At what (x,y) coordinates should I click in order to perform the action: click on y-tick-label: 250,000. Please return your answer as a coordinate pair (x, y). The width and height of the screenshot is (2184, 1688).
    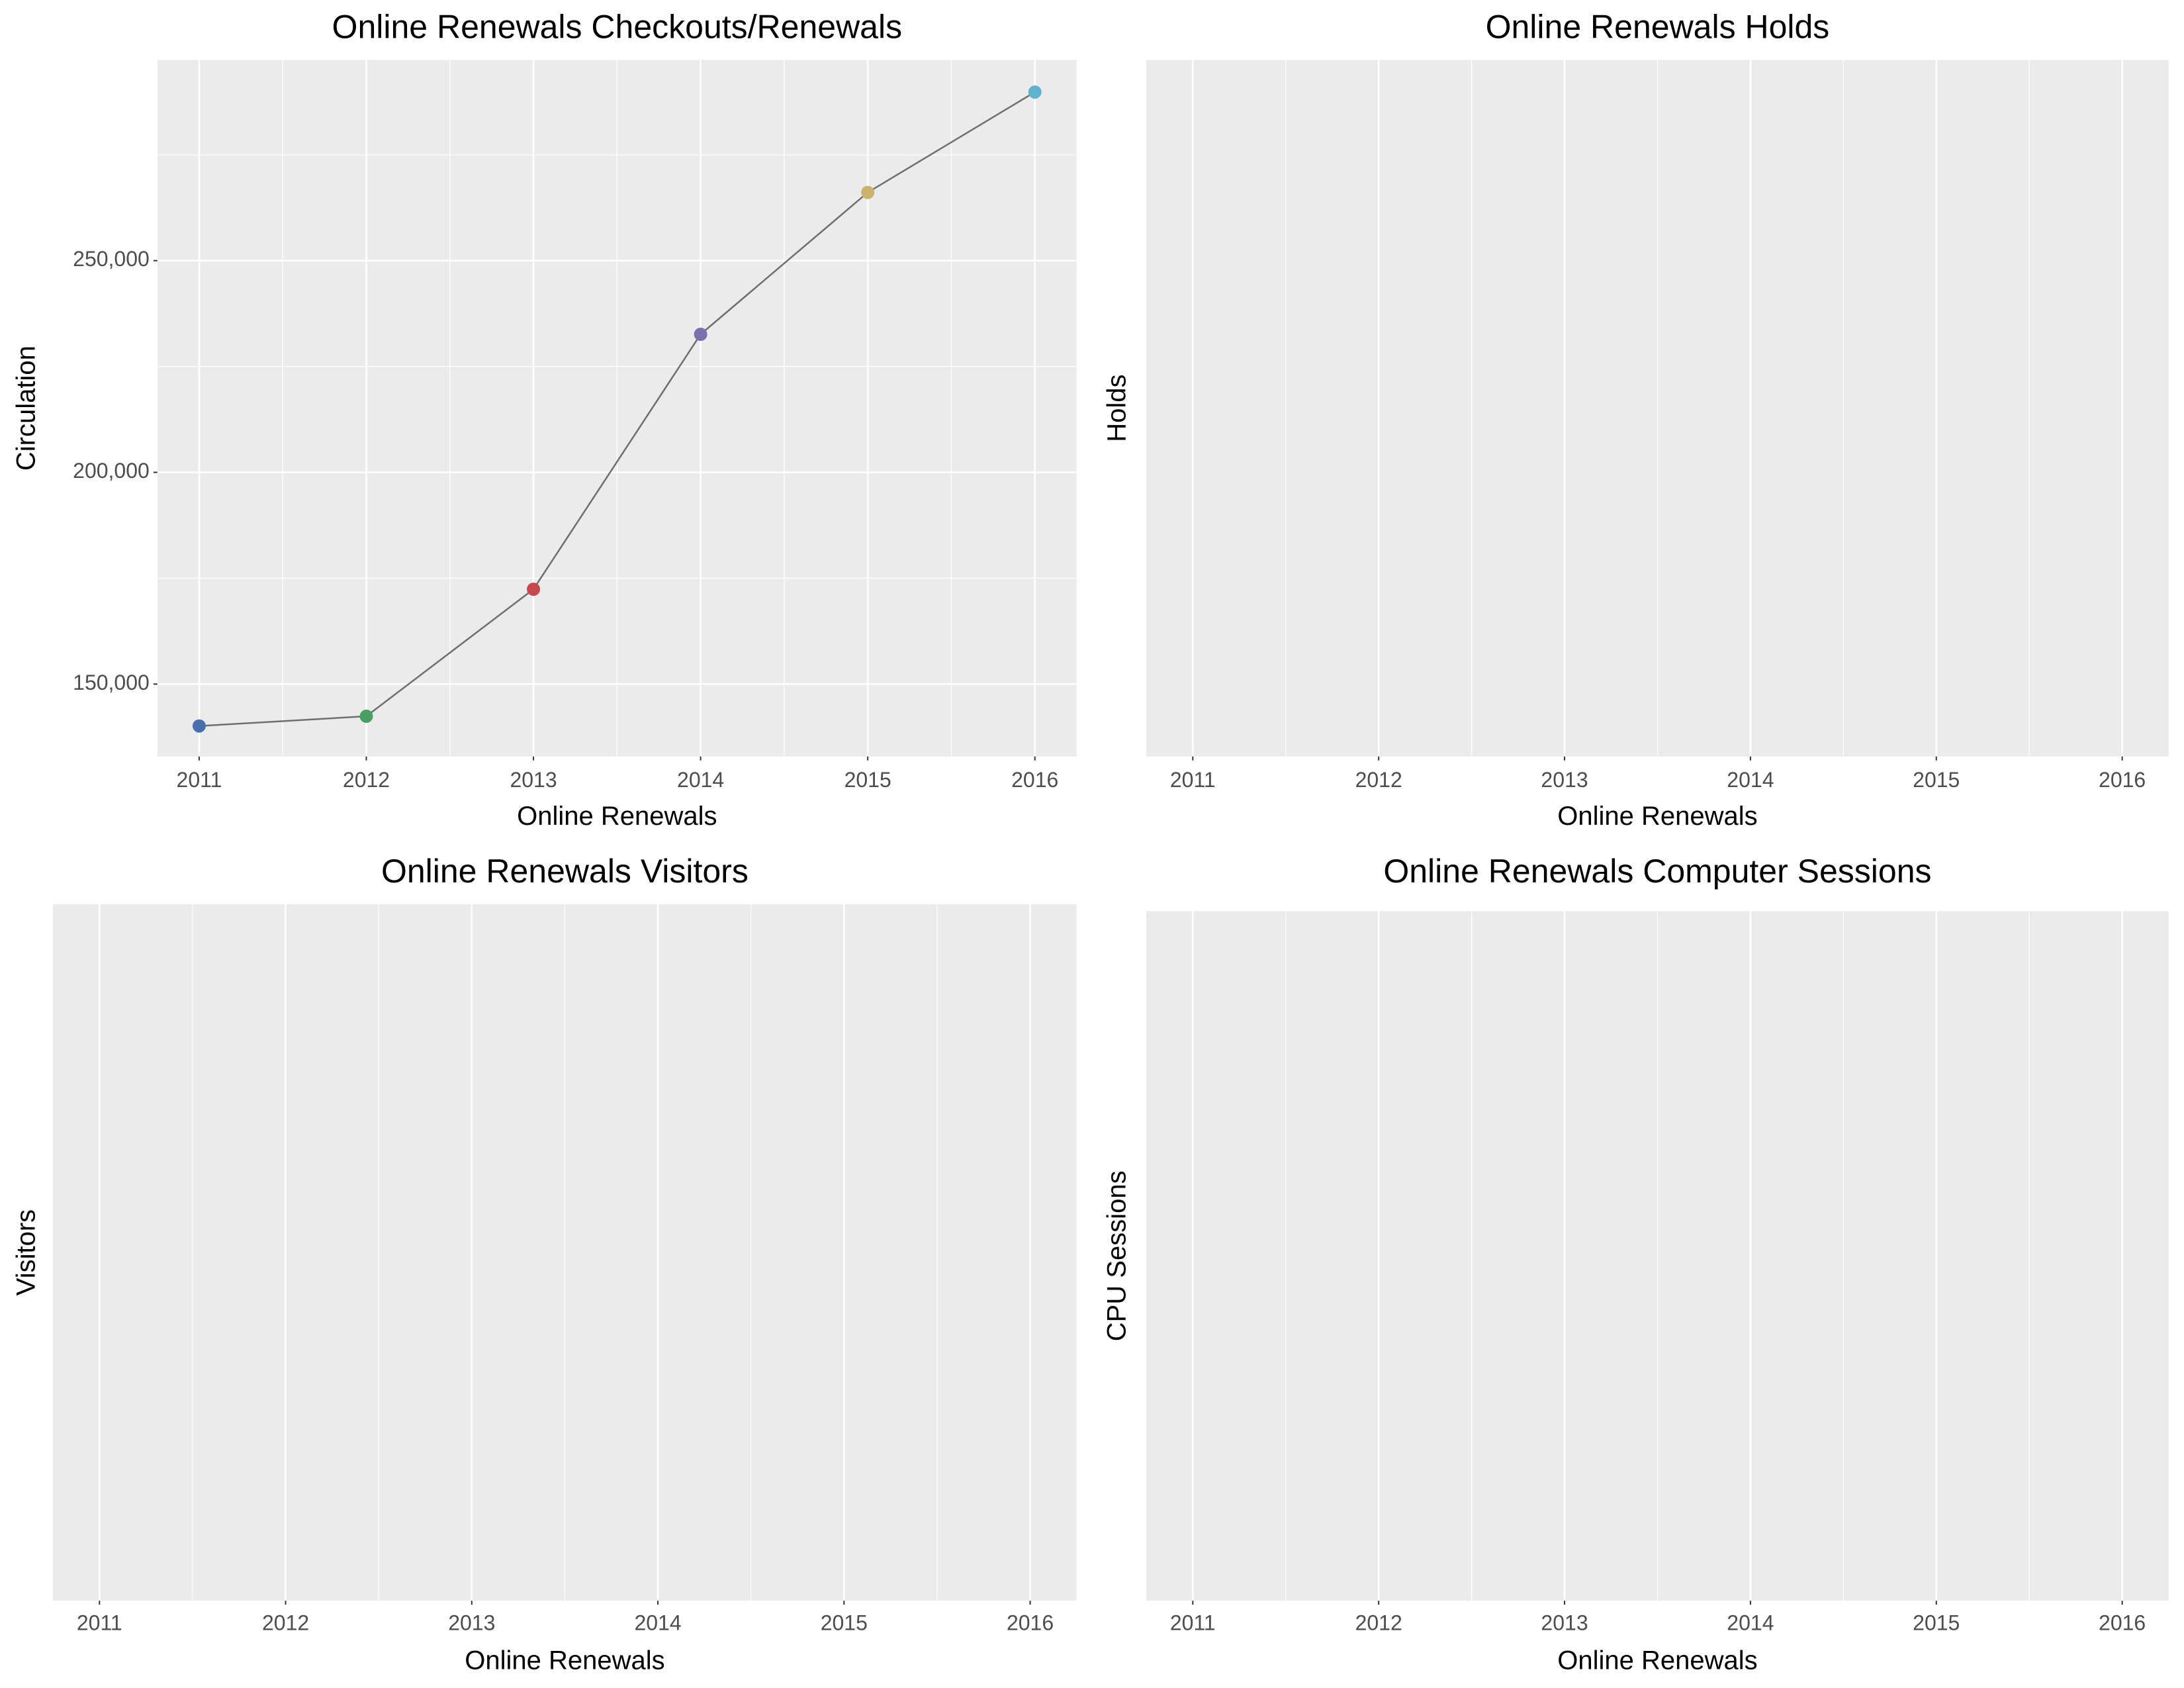
    Looking at the image, I should click on (111, 259).